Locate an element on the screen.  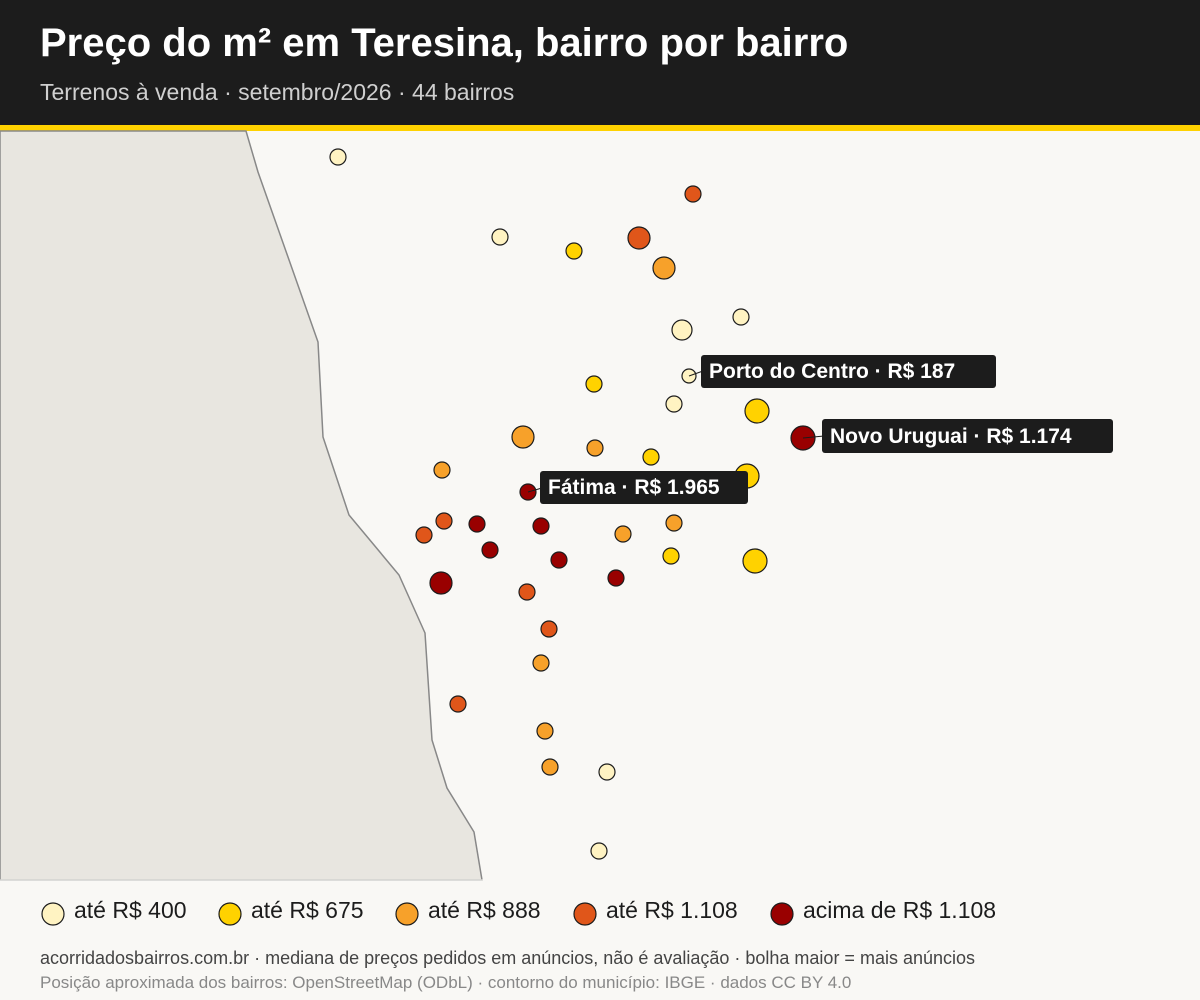
header-stripe is located at coordinates (600, 128).